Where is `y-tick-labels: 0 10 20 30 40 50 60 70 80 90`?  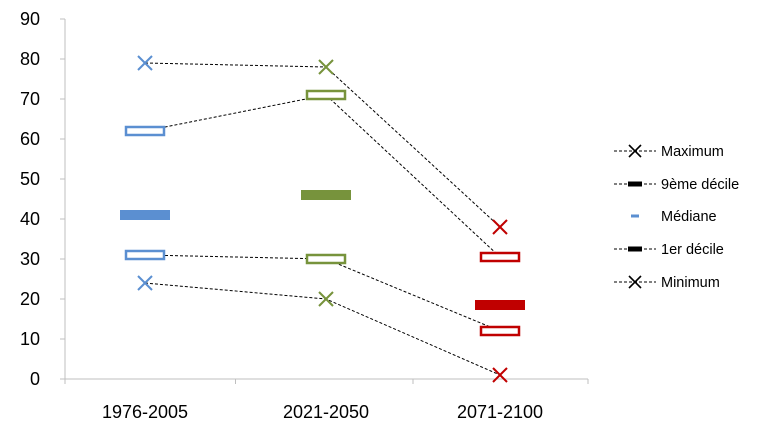 y-tick-labels: 0 10 20 30 40 50 60 70 80 90 is located at coordinates (30, 199).